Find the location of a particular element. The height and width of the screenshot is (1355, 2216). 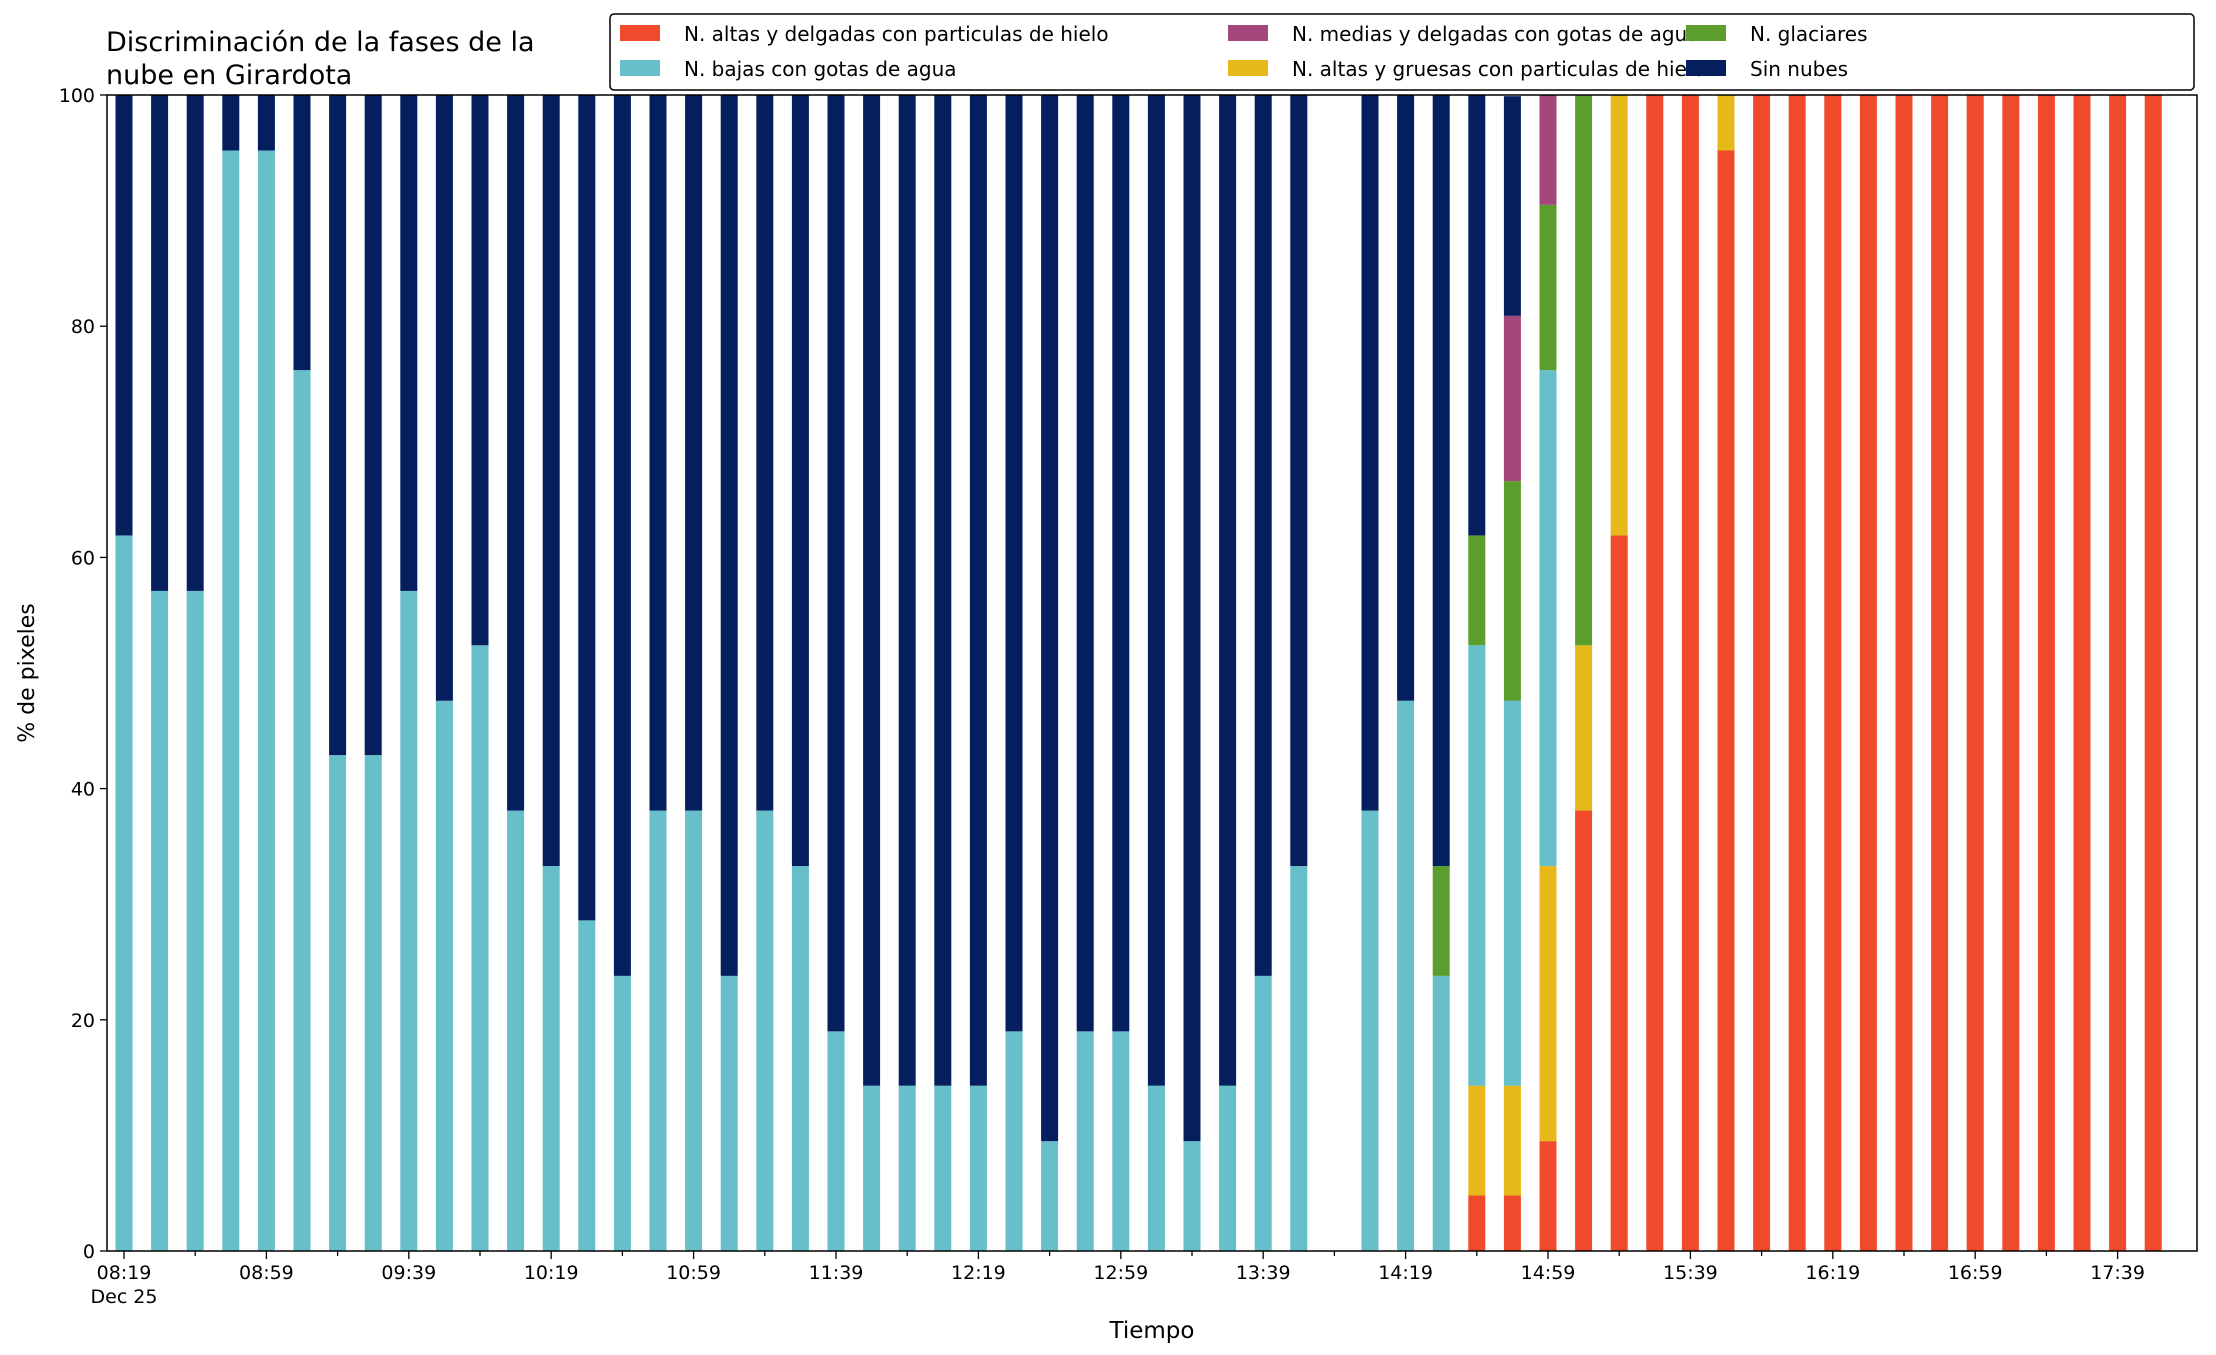

legend-label: Sin nubes is located at coordinates (1799, 69).